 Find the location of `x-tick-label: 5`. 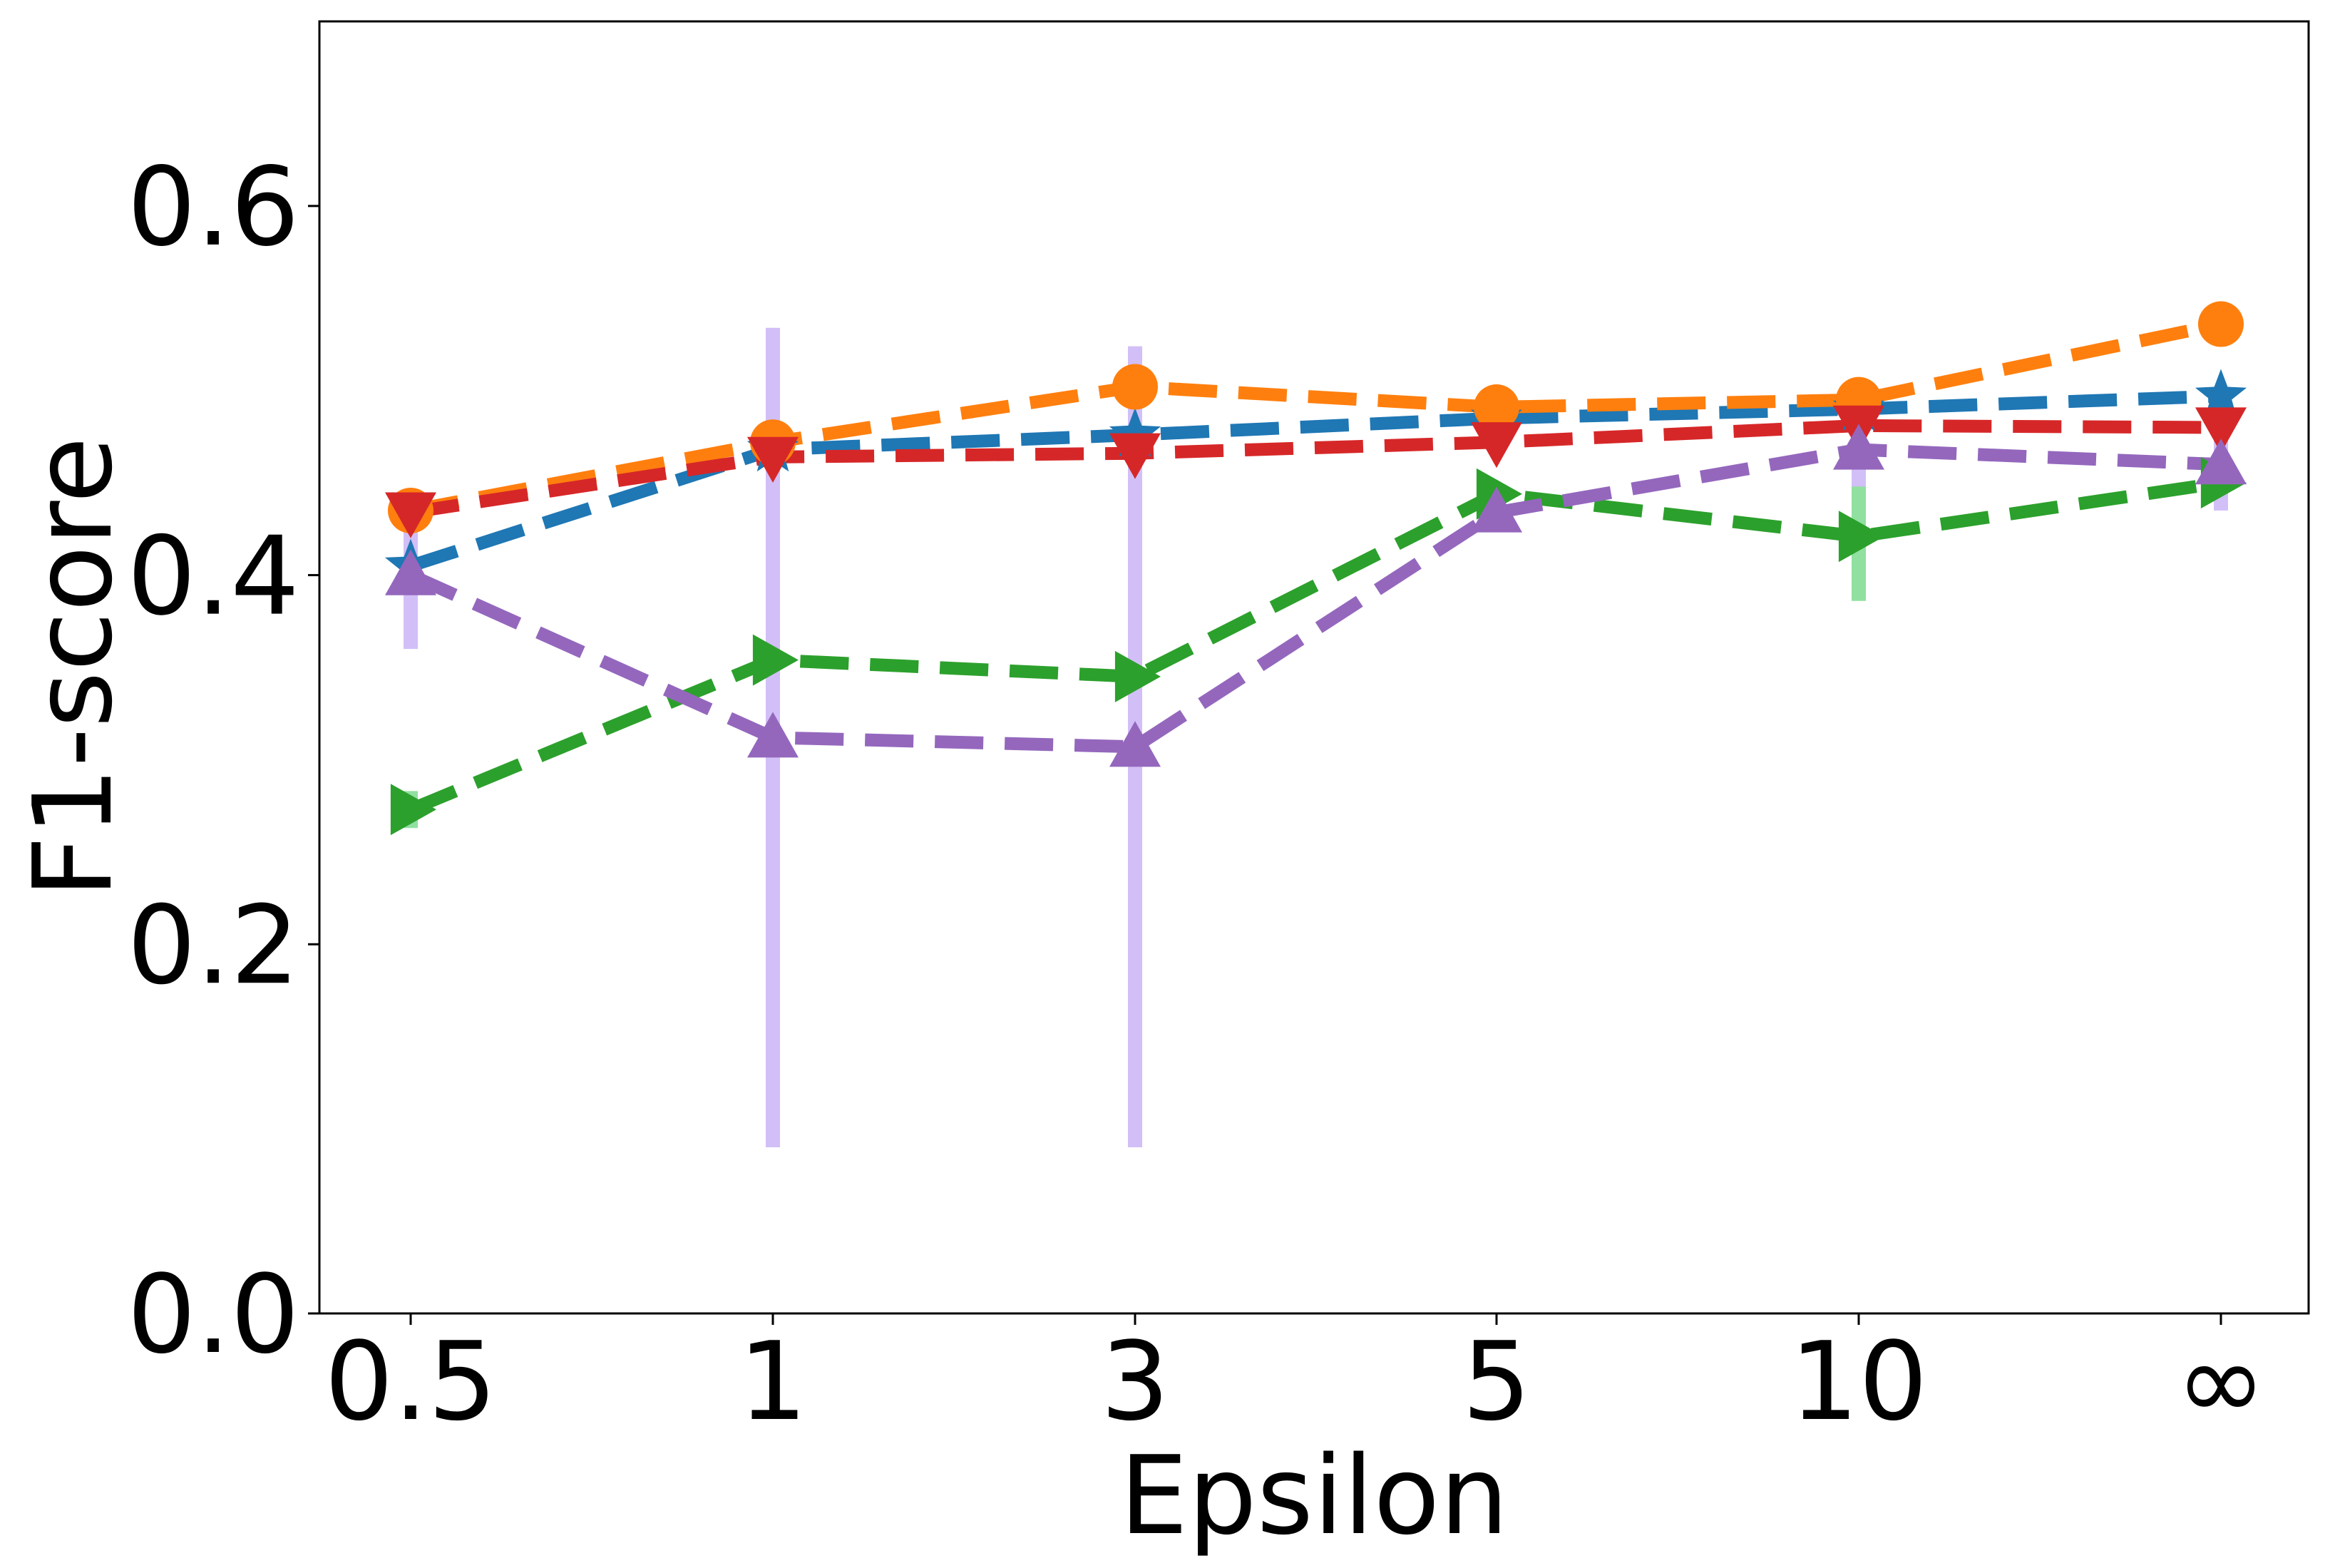

x-tick-label: 5 is located at coordinates (1497, 1381).